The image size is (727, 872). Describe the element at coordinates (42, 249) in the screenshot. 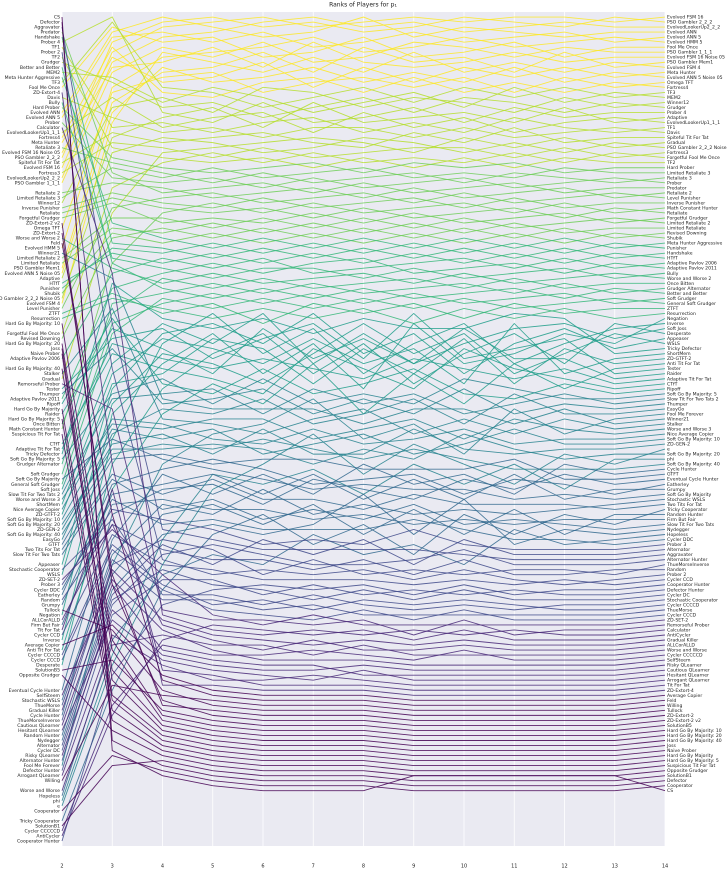

I see `left-player-label: Evolved HMM 5` at that location.